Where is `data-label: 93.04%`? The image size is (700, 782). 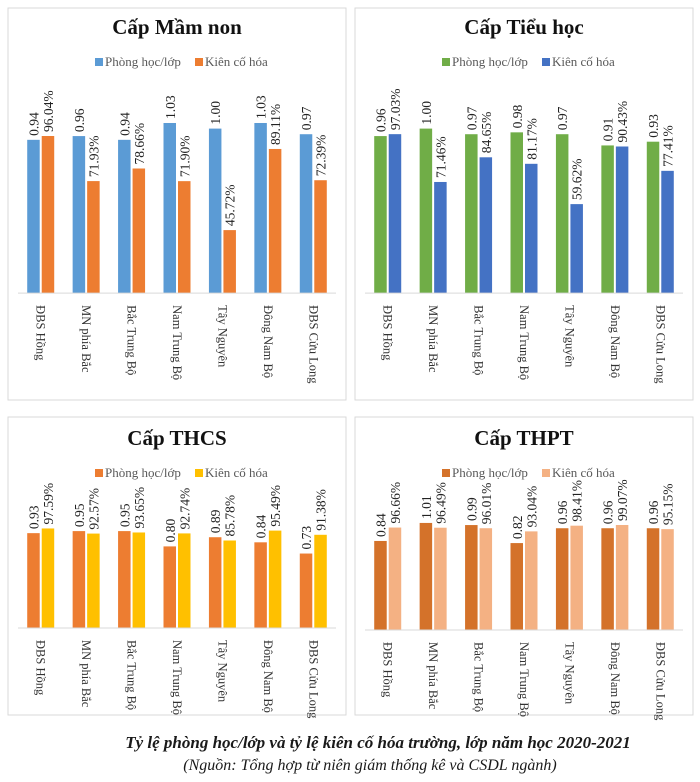
data-label: 93.04% is located at coordinates (531, 507).